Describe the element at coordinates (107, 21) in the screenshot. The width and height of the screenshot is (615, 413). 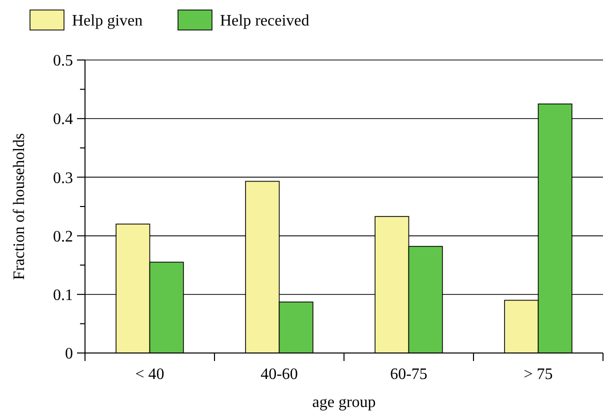
I see `legend-label: Help given` at that location.